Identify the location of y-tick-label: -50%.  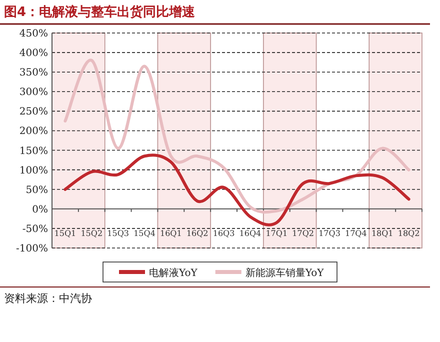
(35, 229).